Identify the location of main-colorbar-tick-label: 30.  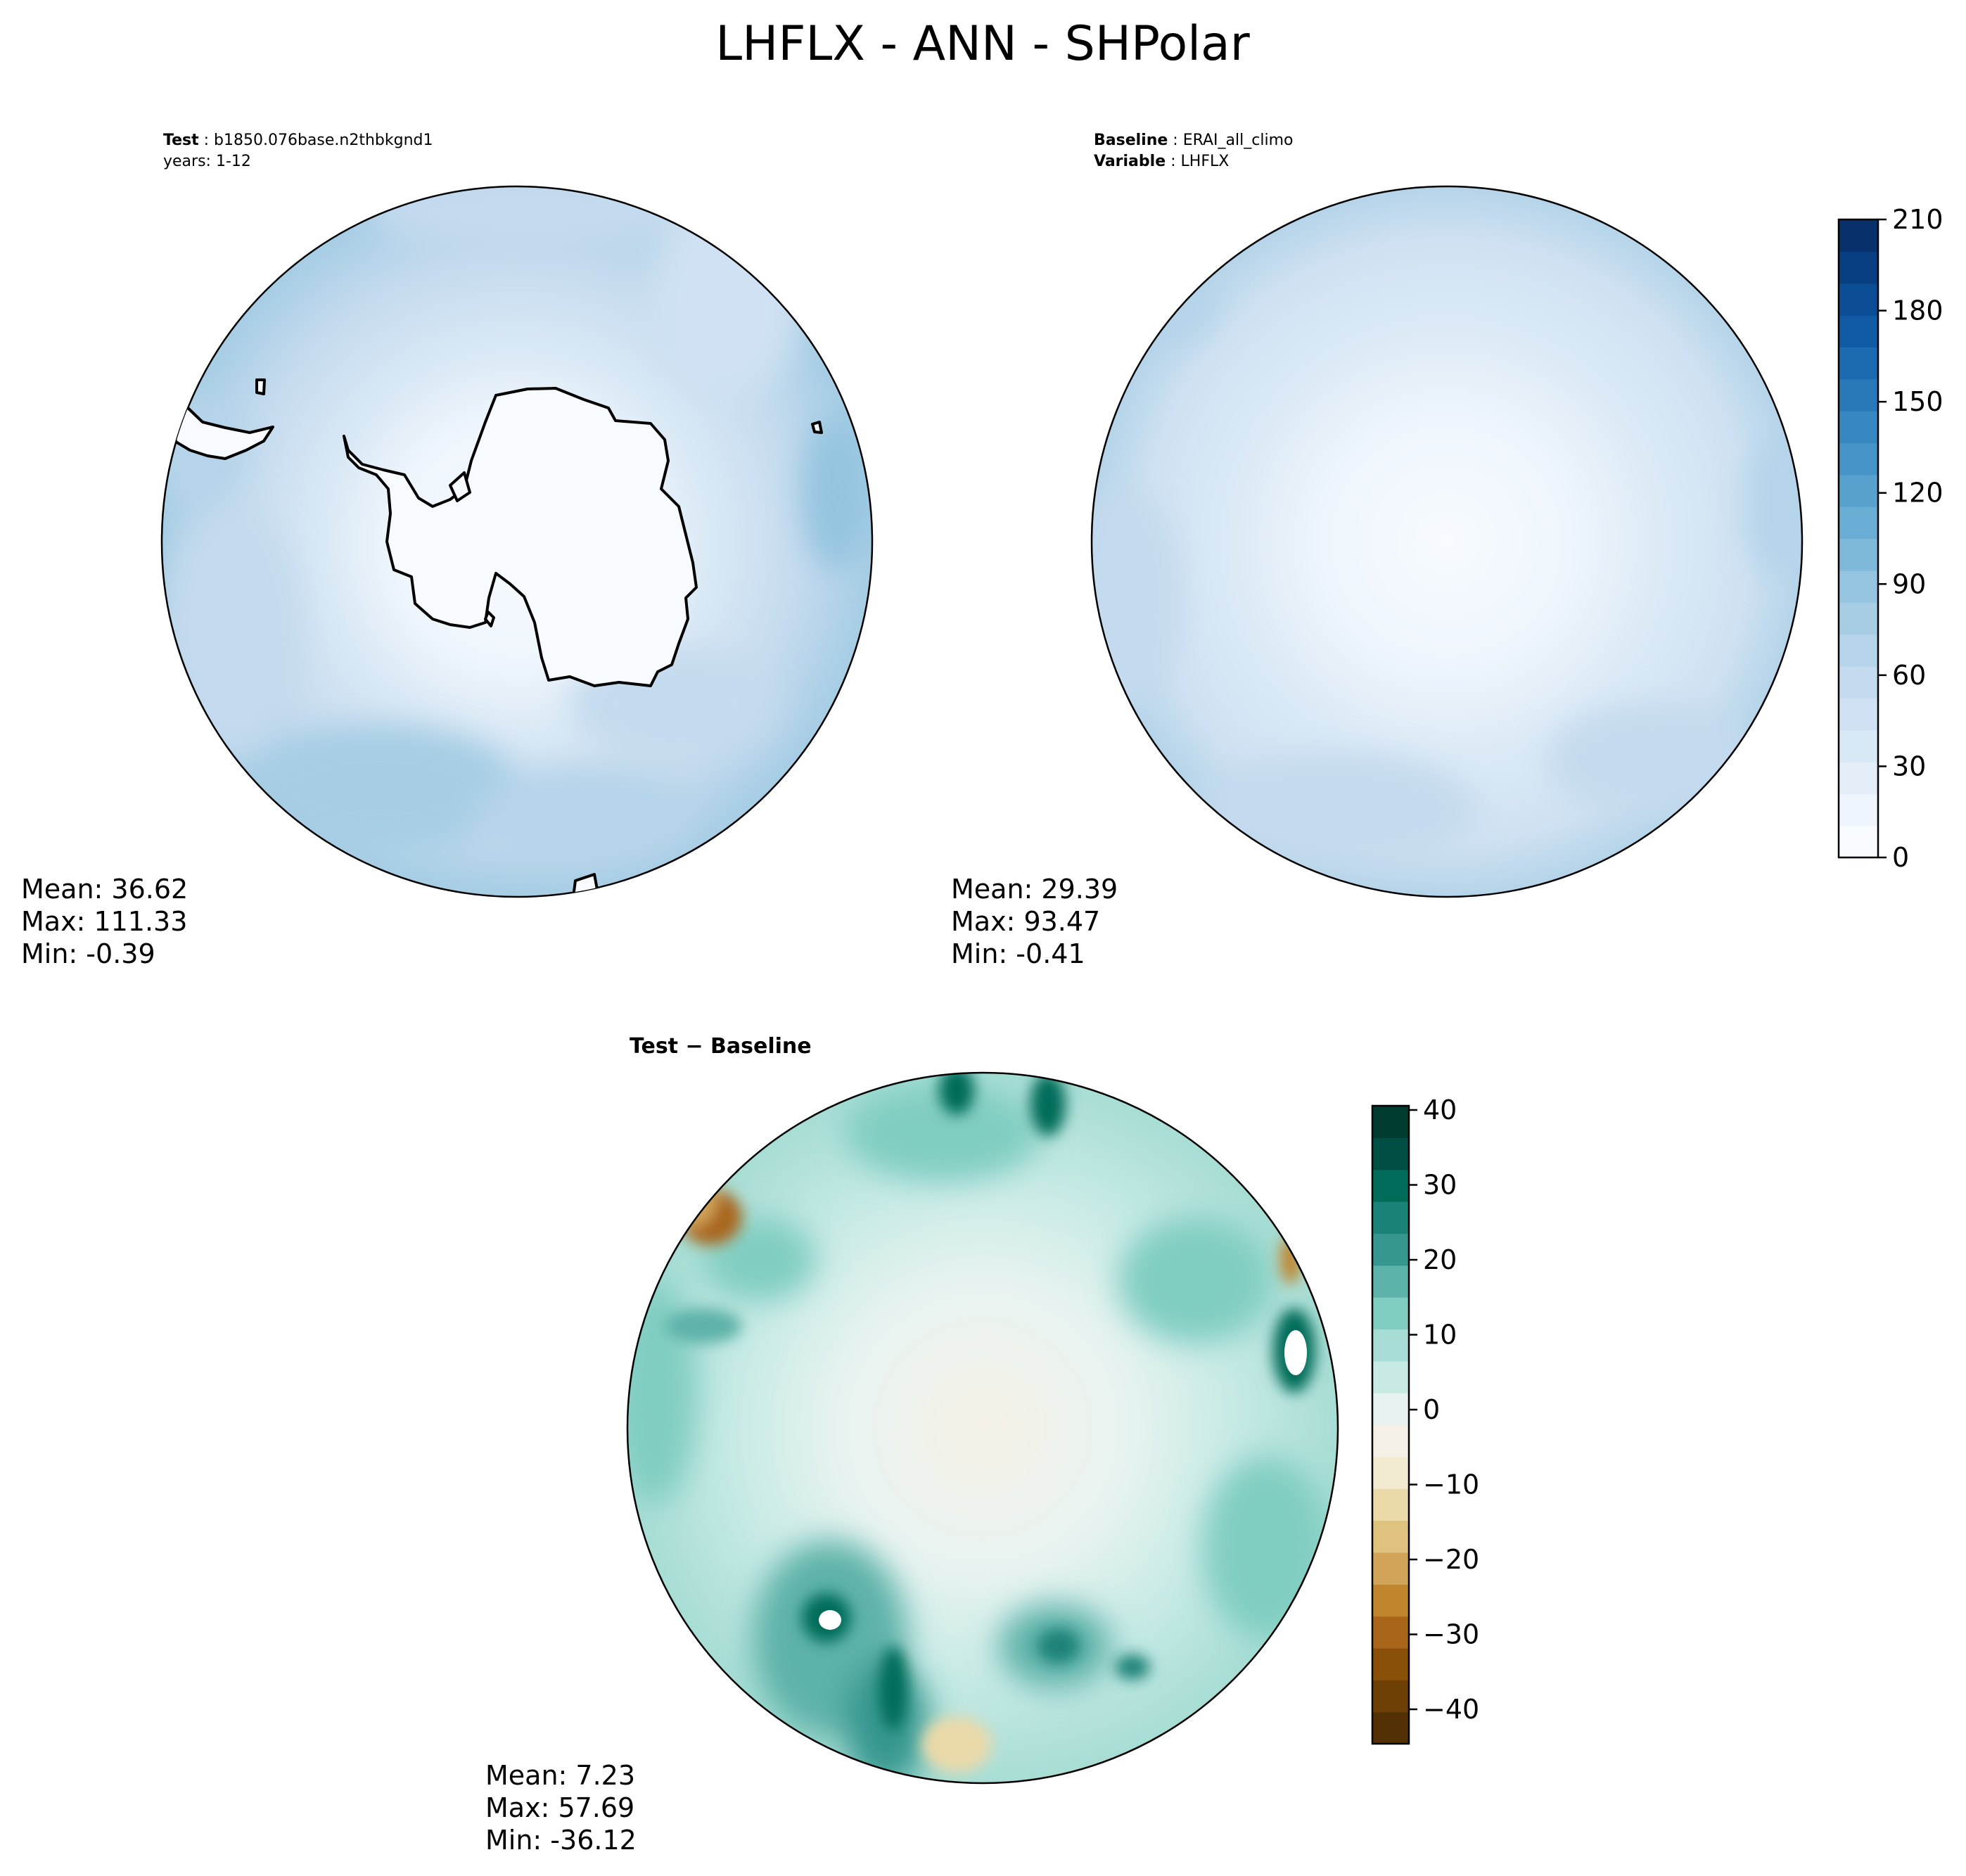
(1909, 766).